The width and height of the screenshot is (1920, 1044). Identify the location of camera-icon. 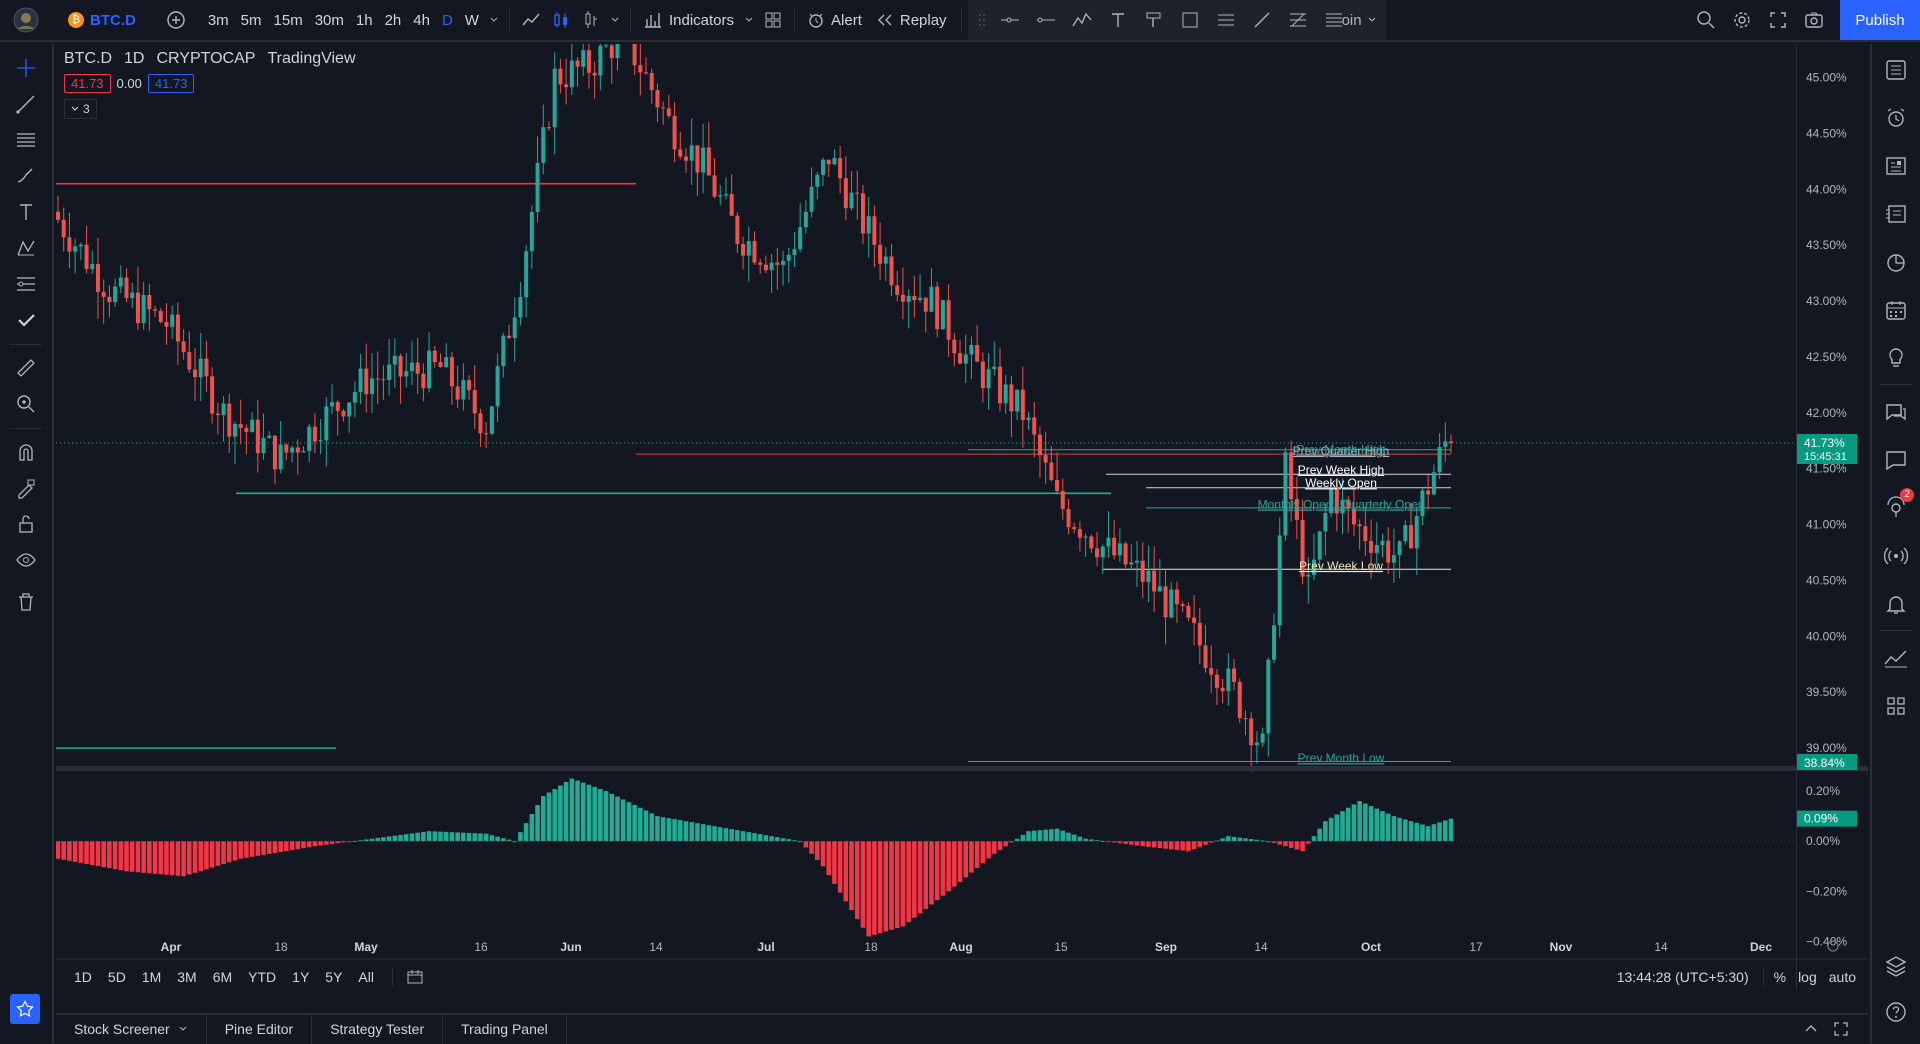
(1814, 20).